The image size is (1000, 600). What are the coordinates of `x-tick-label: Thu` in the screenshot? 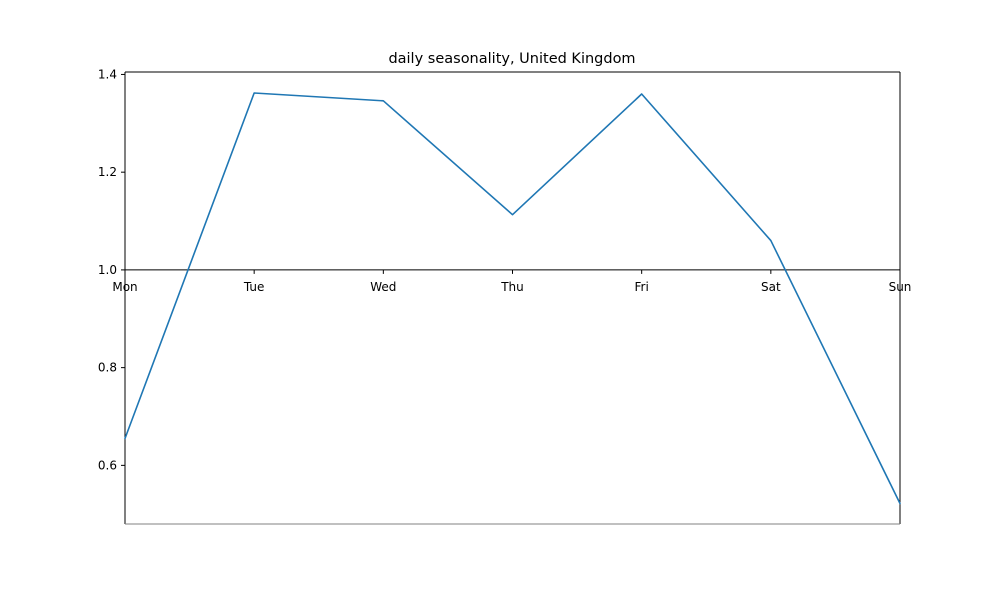 It's located at (512, 287).